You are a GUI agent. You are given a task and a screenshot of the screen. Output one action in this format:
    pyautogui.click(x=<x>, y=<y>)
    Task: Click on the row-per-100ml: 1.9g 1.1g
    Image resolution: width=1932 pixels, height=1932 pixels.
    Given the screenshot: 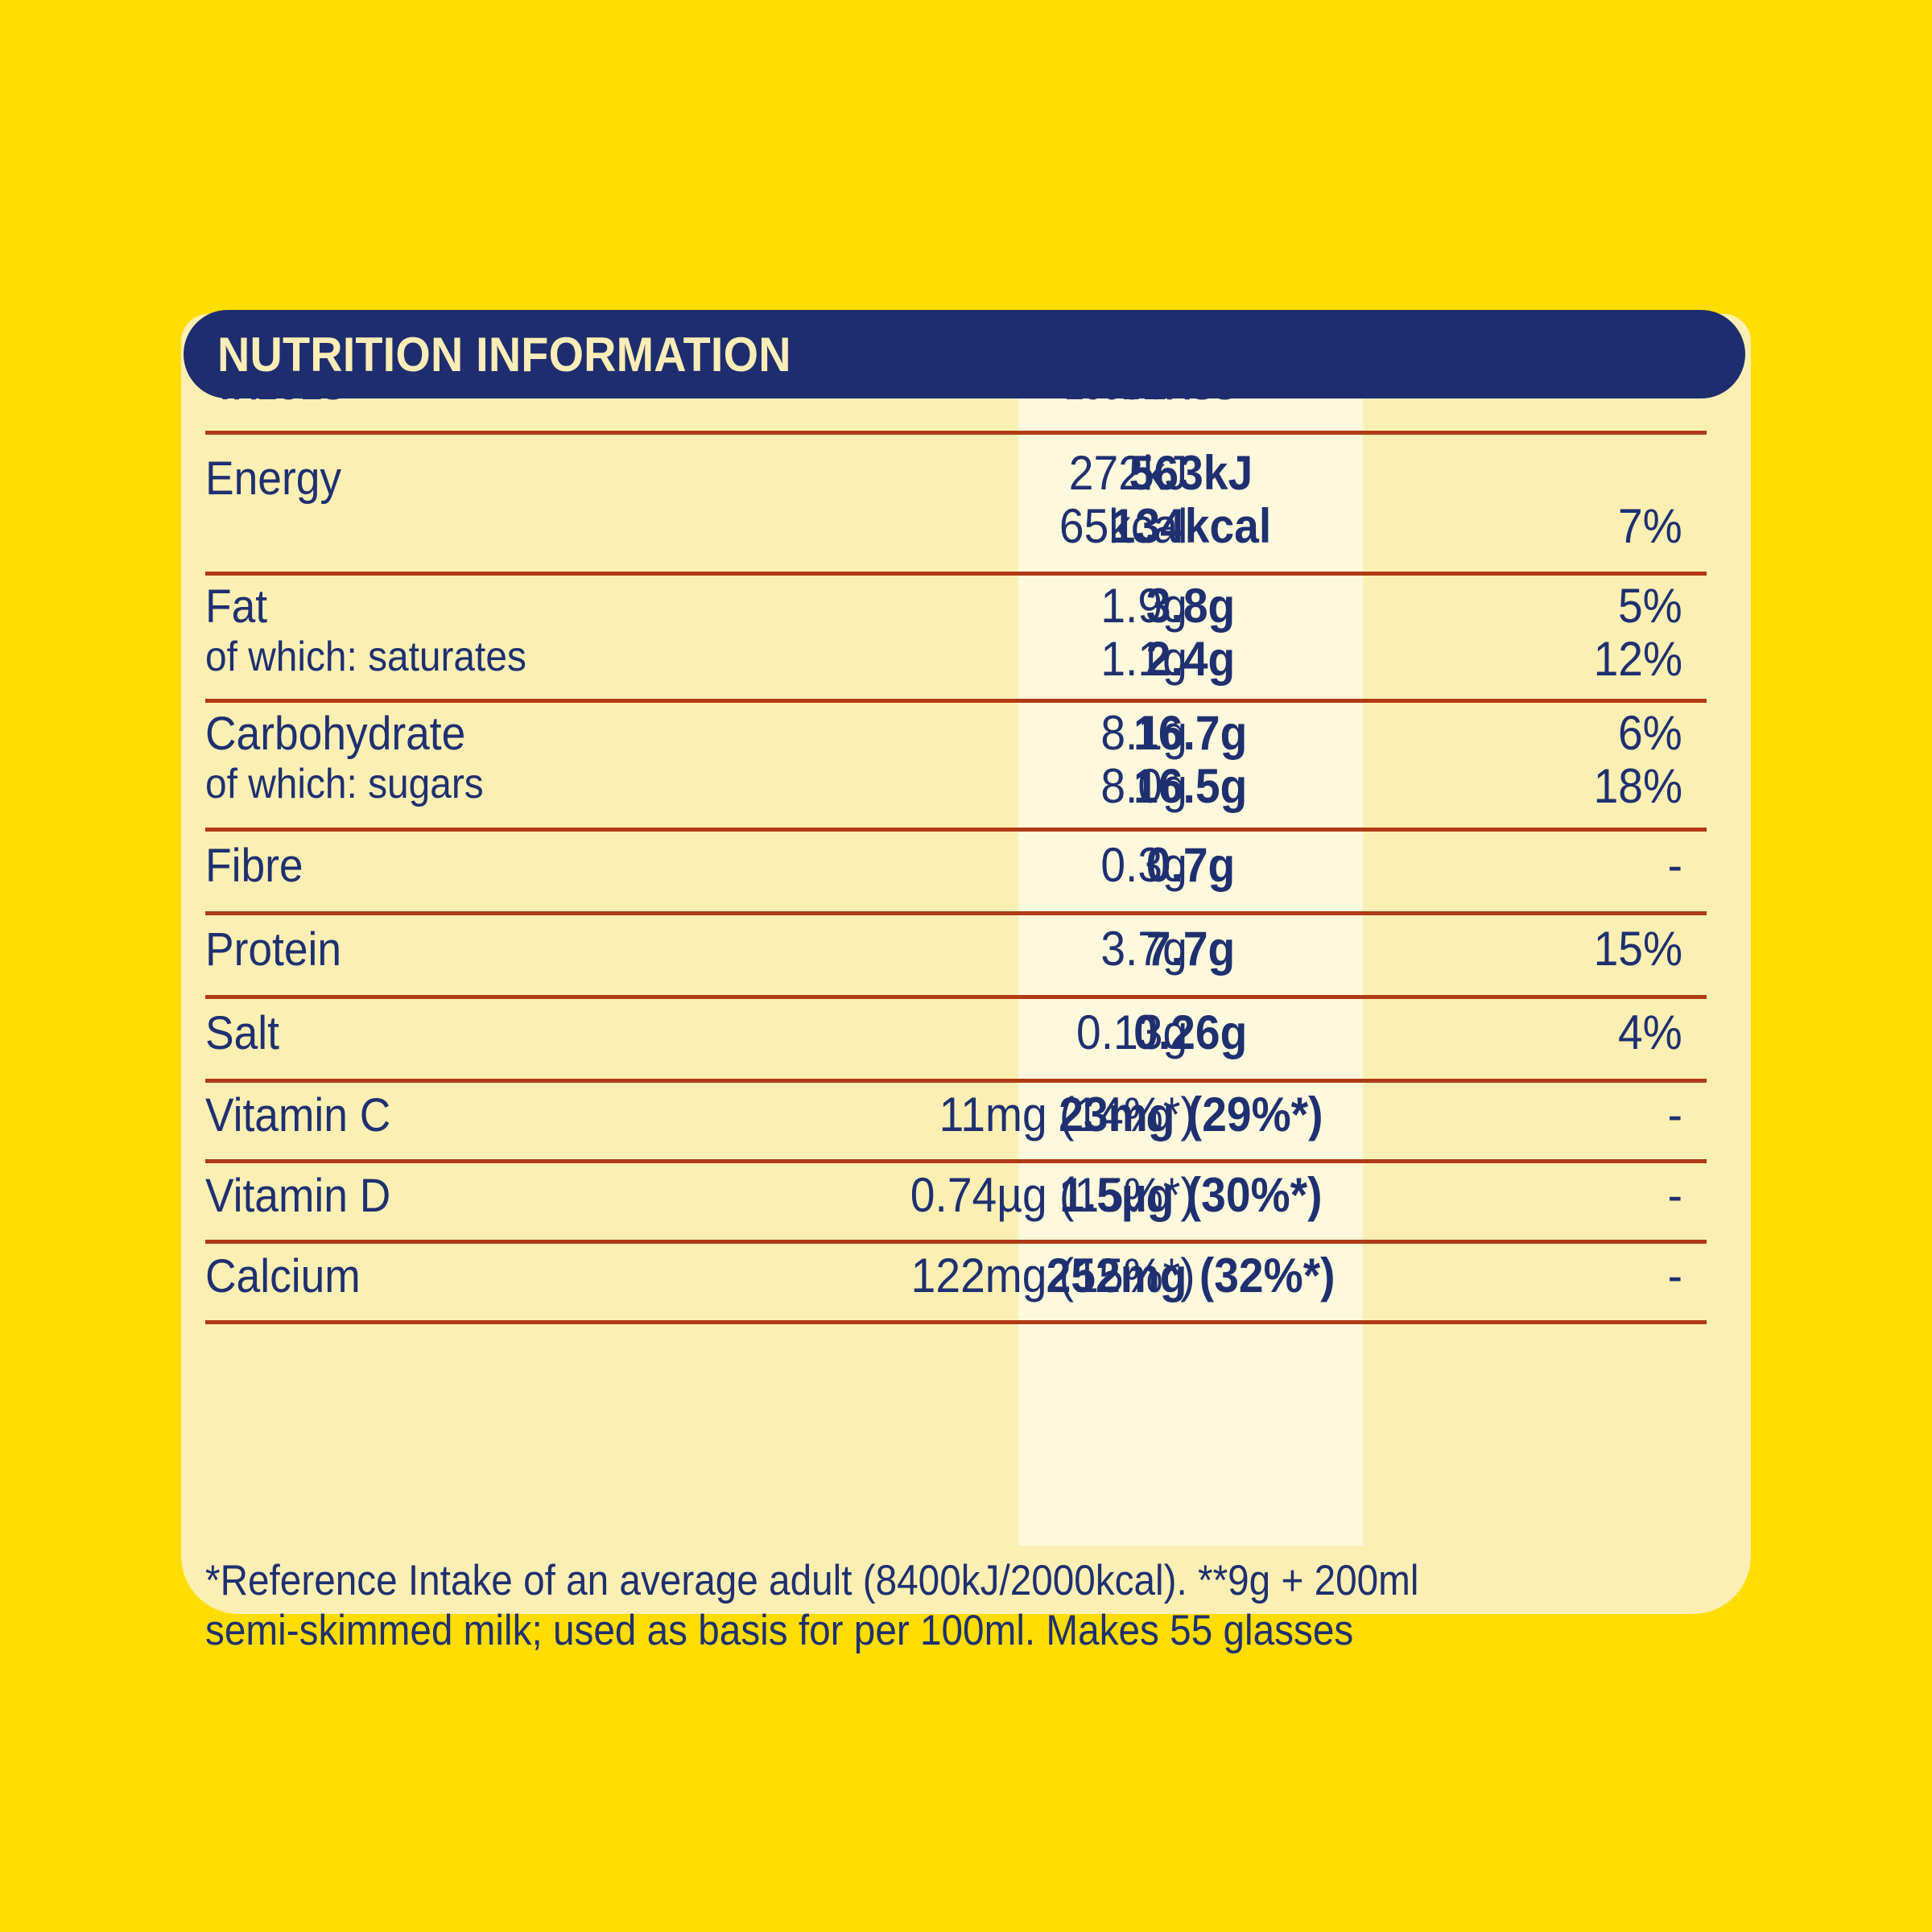 What is the action you would take?
    pyautogui.click(x=1143, y=632)
    